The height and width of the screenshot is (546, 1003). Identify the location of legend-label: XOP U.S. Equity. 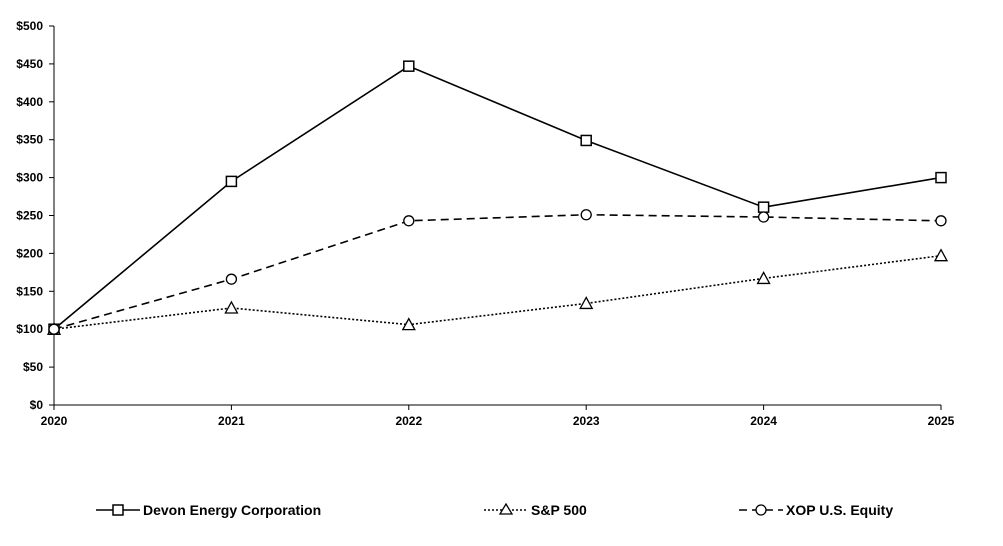
(840, 510).